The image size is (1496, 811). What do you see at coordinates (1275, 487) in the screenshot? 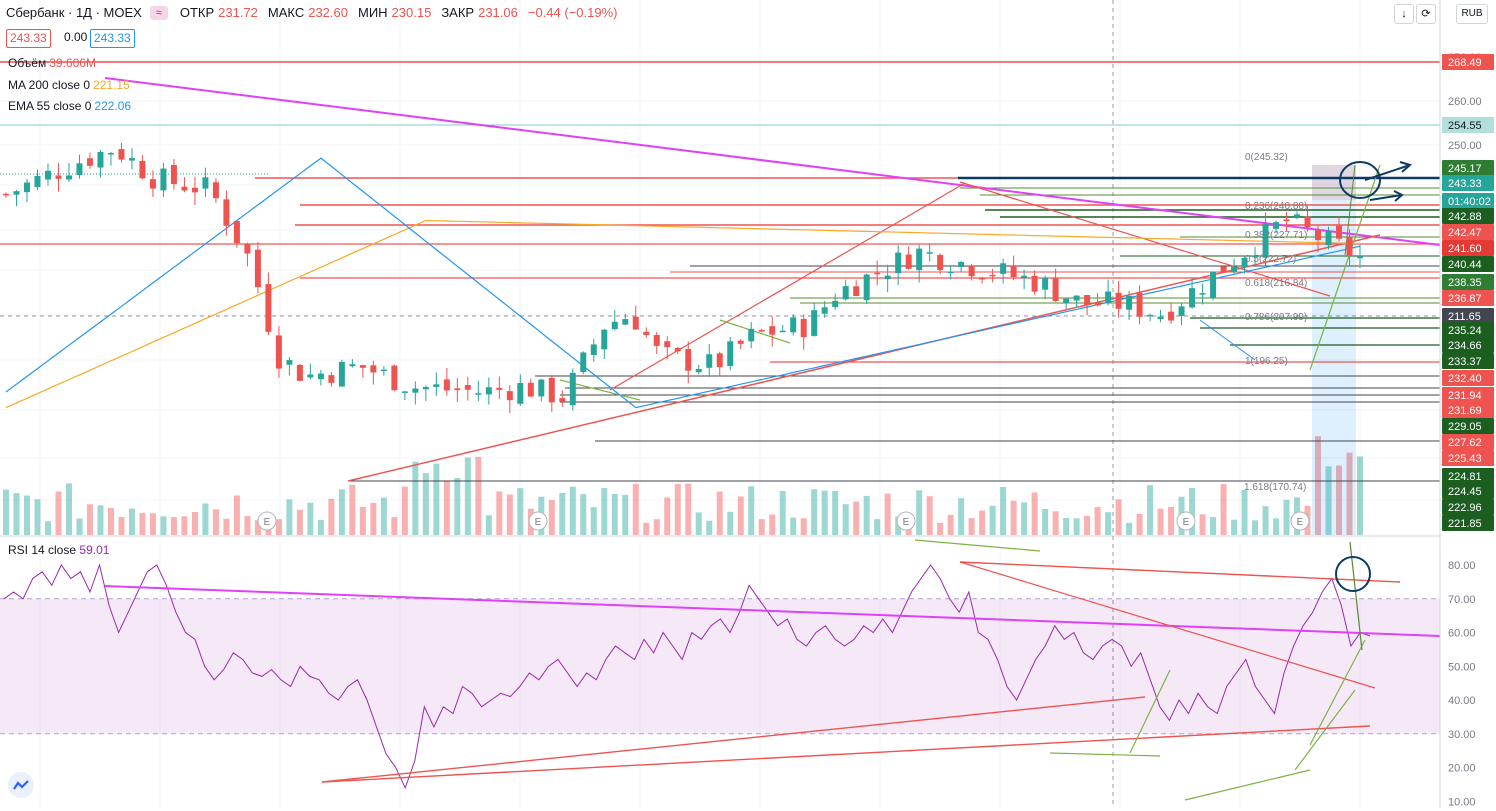
I see `fib-label: 1.618(170.74)` at bounding box center [1275, 487].